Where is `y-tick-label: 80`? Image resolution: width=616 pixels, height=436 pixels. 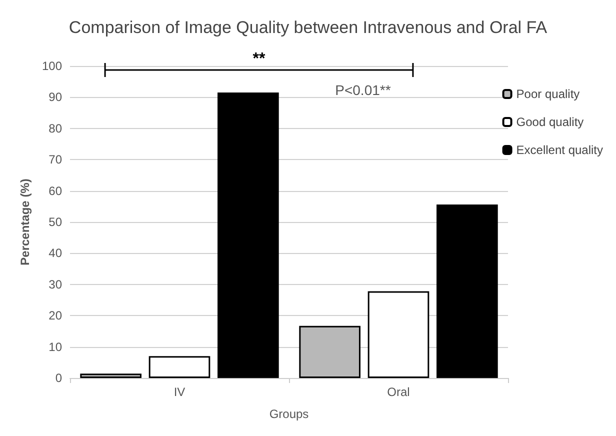 y-tick-label: 80 is located at coordinates (55, 128).